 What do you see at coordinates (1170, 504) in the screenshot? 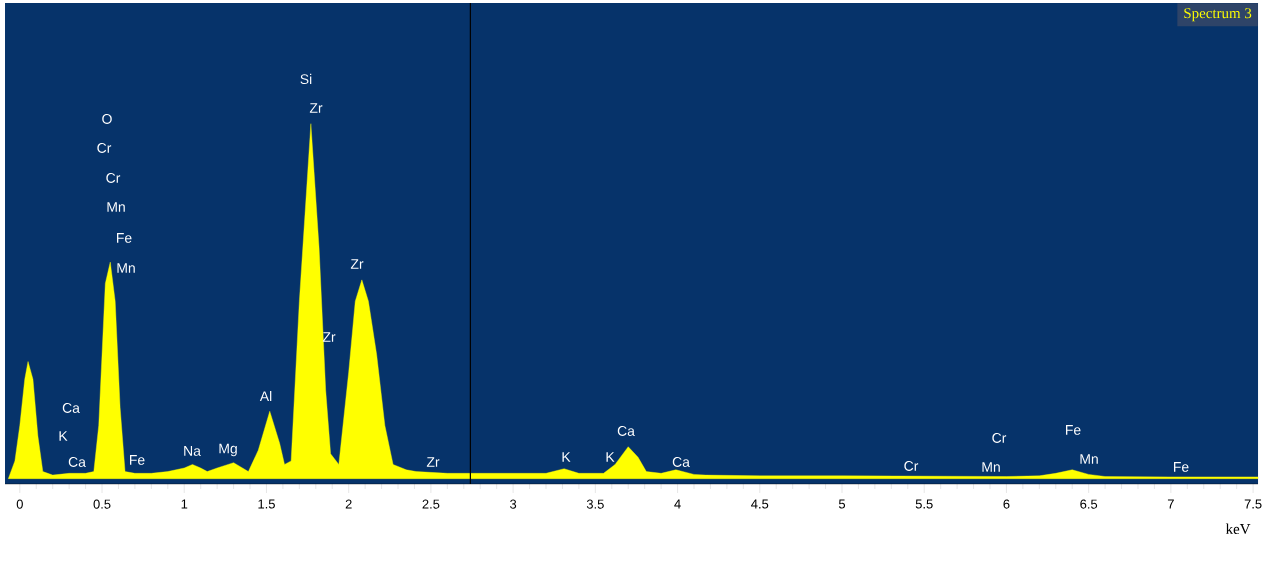
I see `x-tick-label: 7` at bounding box center [1170, 504].